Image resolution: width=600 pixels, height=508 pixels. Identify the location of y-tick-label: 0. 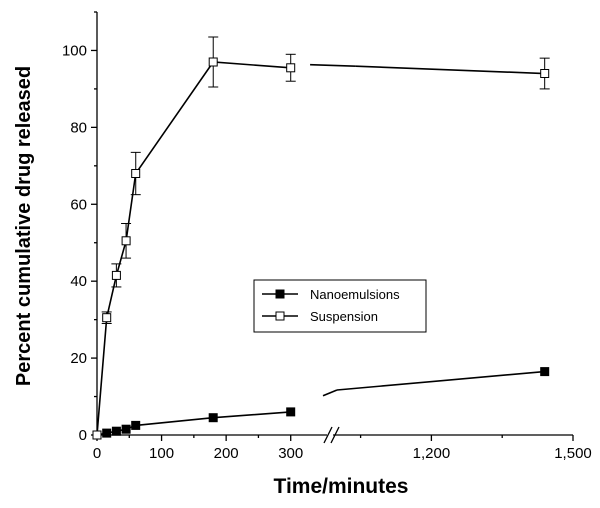
(83, 435).